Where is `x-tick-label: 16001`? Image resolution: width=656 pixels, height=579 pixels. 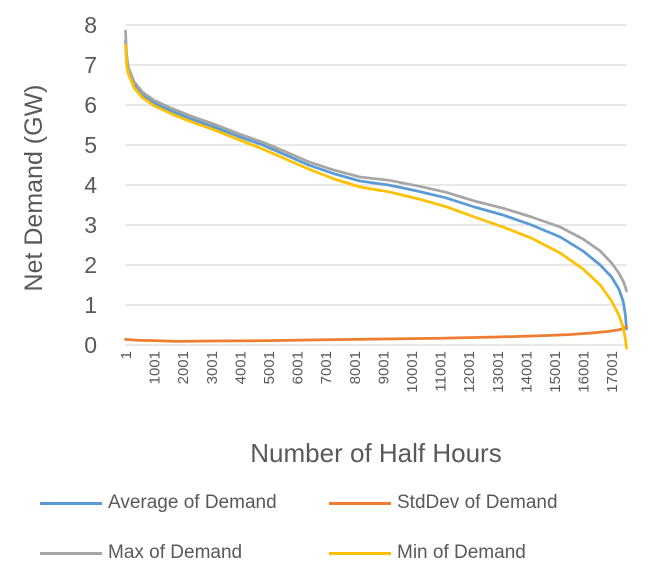
x-tick-label: 16001 is located at coordinates (584, 372).